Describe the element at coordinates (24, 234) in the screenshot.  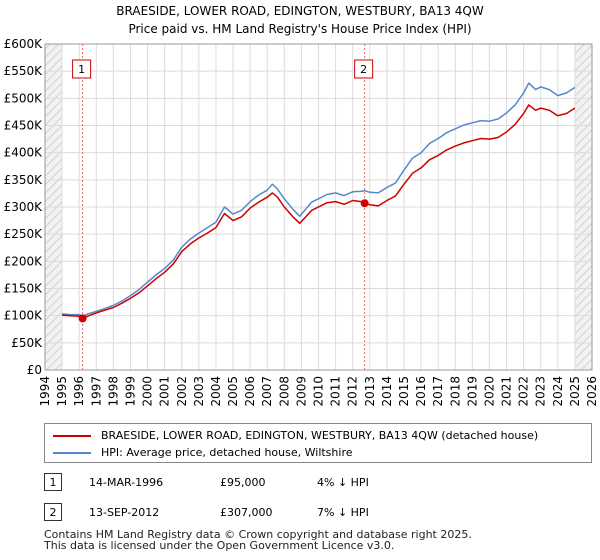
I see `y-tick-label: £250K` at that location.